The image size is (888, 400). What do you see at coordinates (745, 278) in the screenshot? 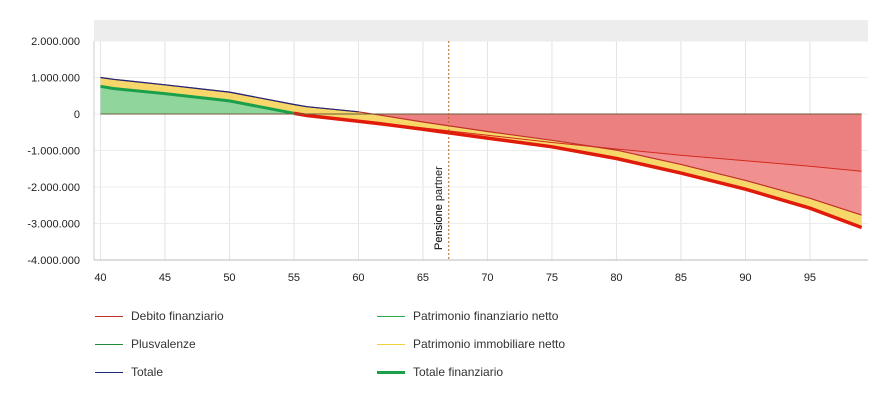
I see `x-tick-label: 90` at bounding box center [745, 278].